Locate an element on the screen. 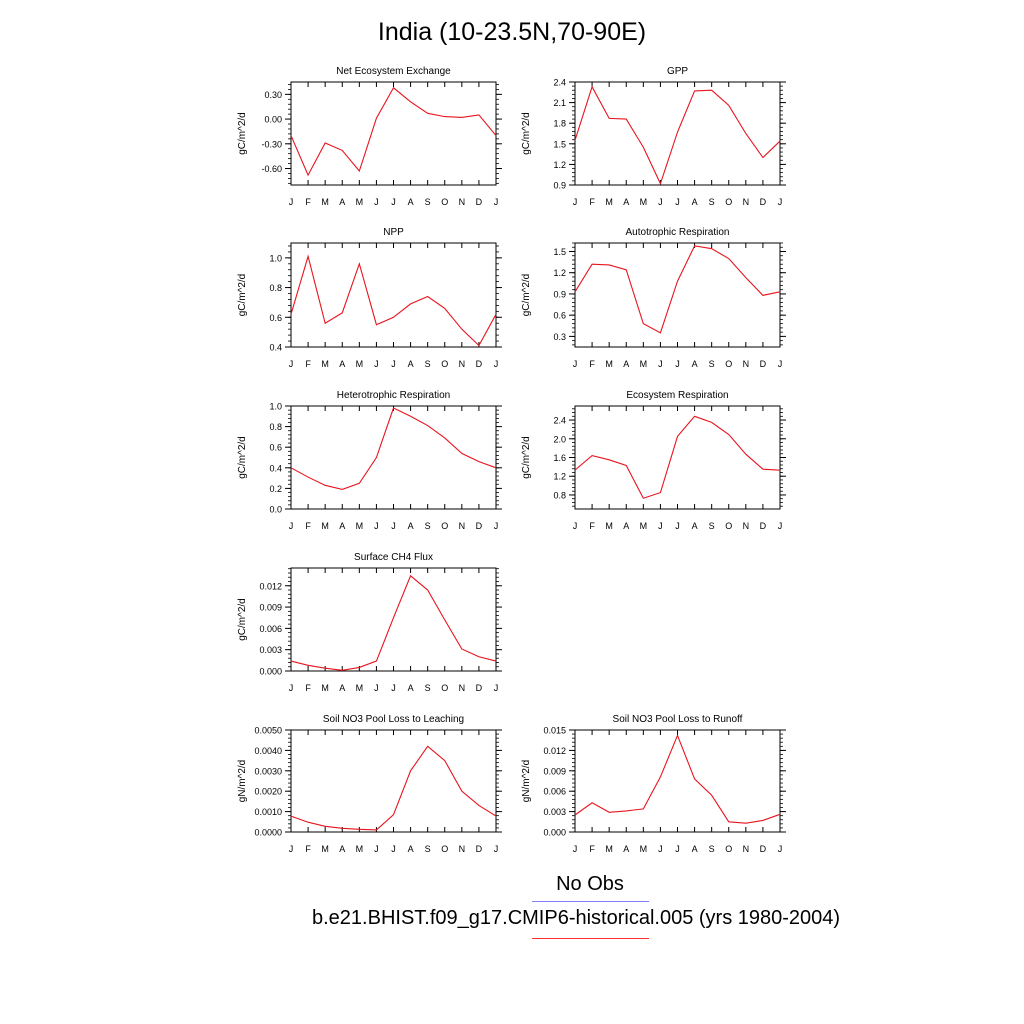 This screenshot has height=1024, width=1024. plot-frame is located at coordinates (677, 781).